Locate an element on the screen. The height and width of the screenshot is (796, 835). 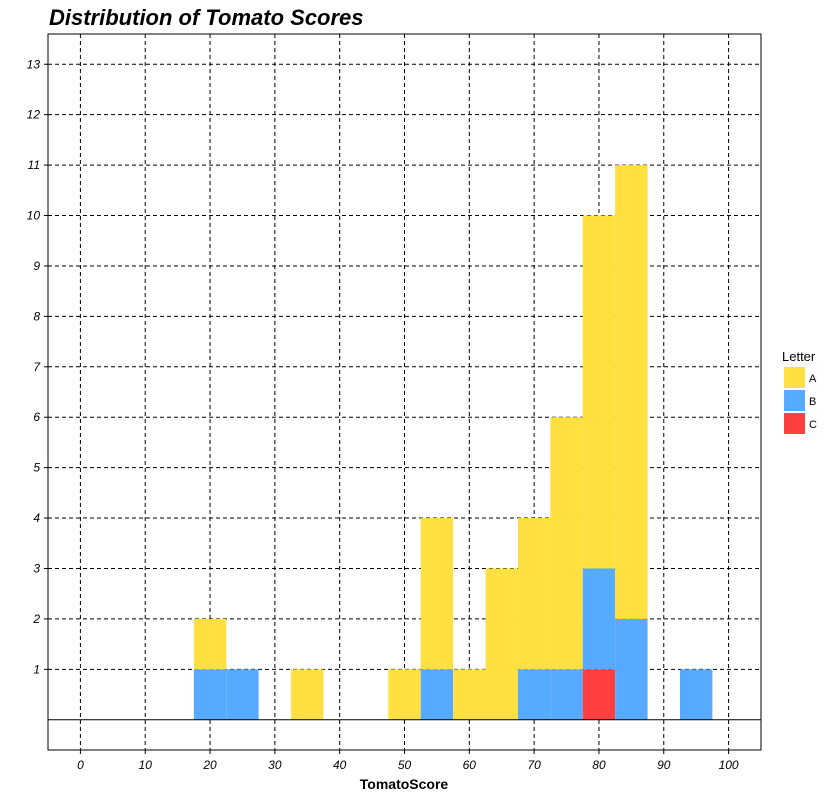
x-tick-label: 80 is located at coordinates (599, 765).